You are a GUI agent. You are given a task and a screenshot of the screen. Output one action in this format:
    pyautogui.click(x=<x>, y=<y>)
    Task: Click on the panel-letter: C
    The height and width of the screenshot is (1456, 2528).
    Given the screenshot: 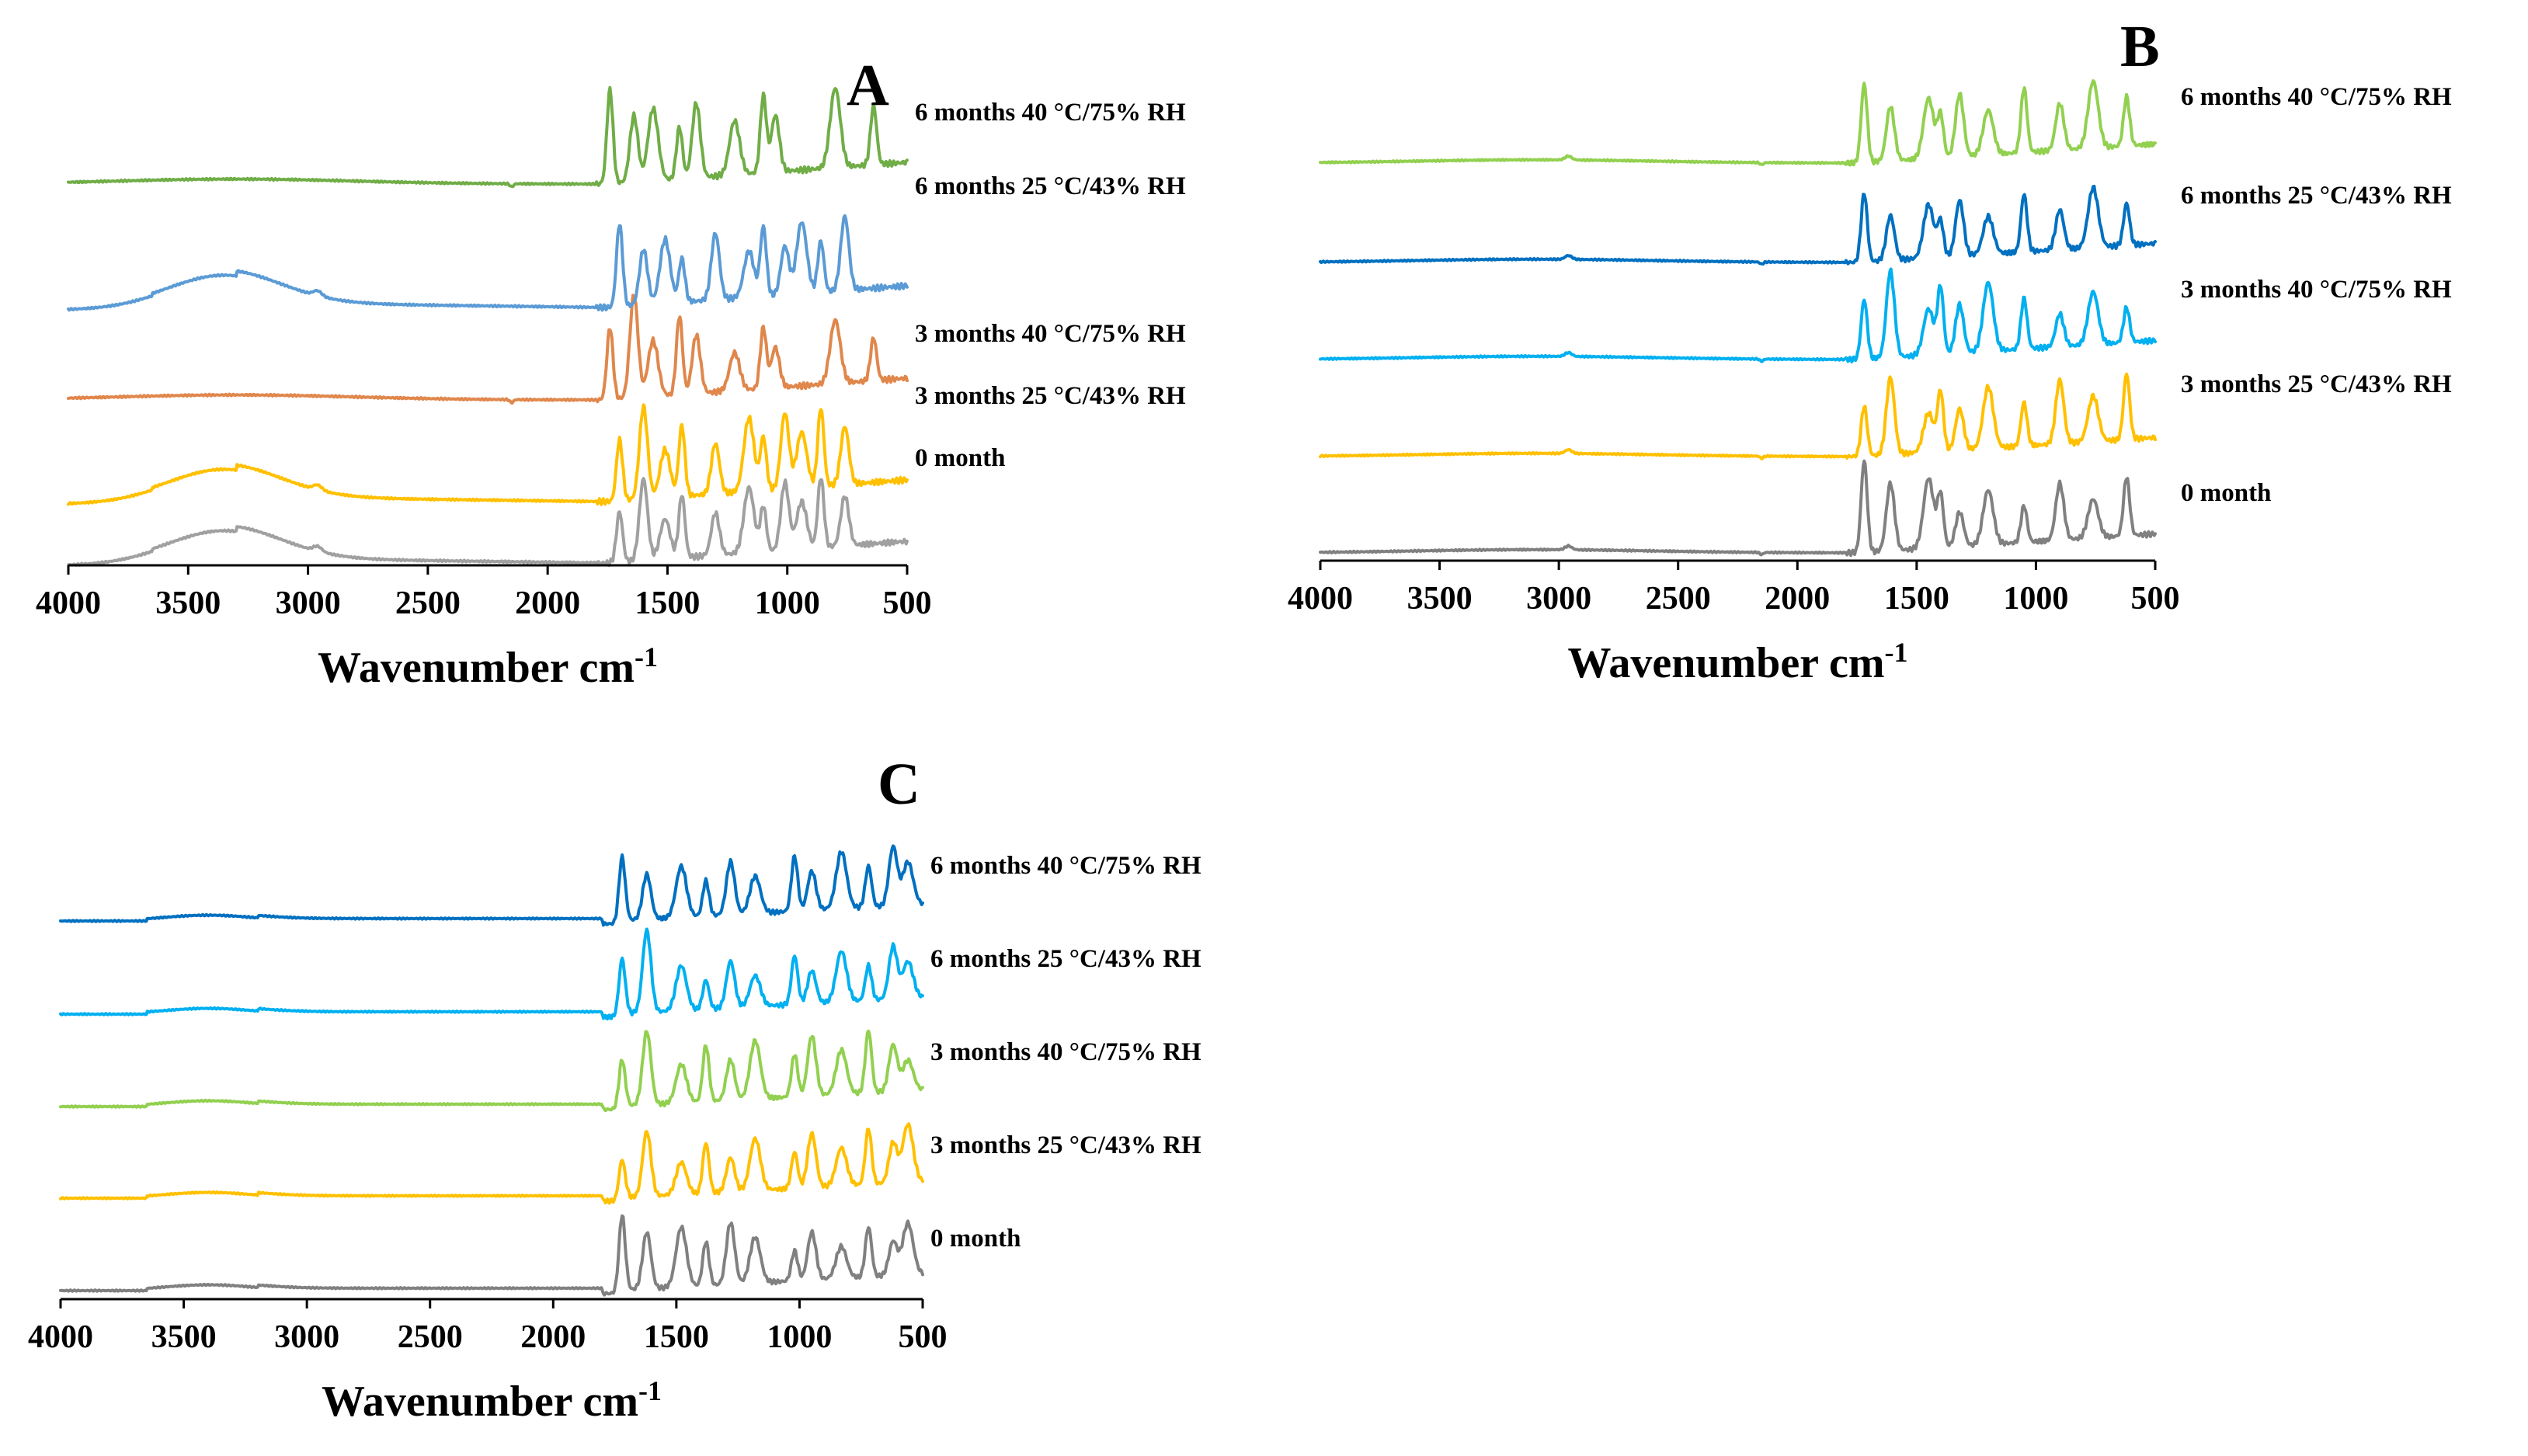 What is the action you would take?
    pyautogui.click(x=899, y=784)
    